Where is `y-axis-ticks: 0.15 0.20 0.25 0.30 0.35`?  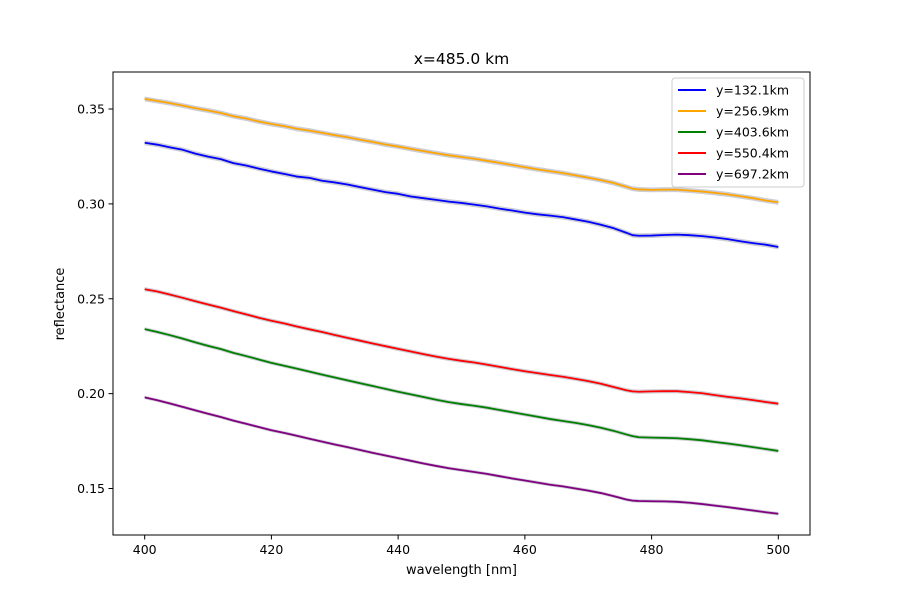 y-axis-ticks: 0.15 0.20 0.25 0.30 0.35 is located at coordinates (95, 299).